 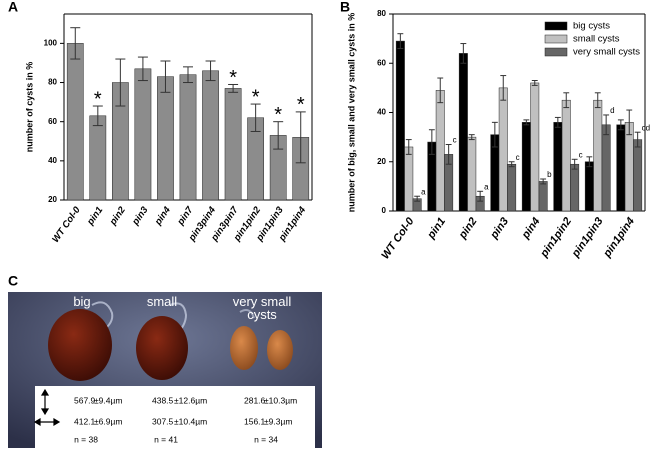 What do you see at coordinates (262, 308) in the screenshot?
I see `photo-label: very small cysts` at bounding box center [262, 308].